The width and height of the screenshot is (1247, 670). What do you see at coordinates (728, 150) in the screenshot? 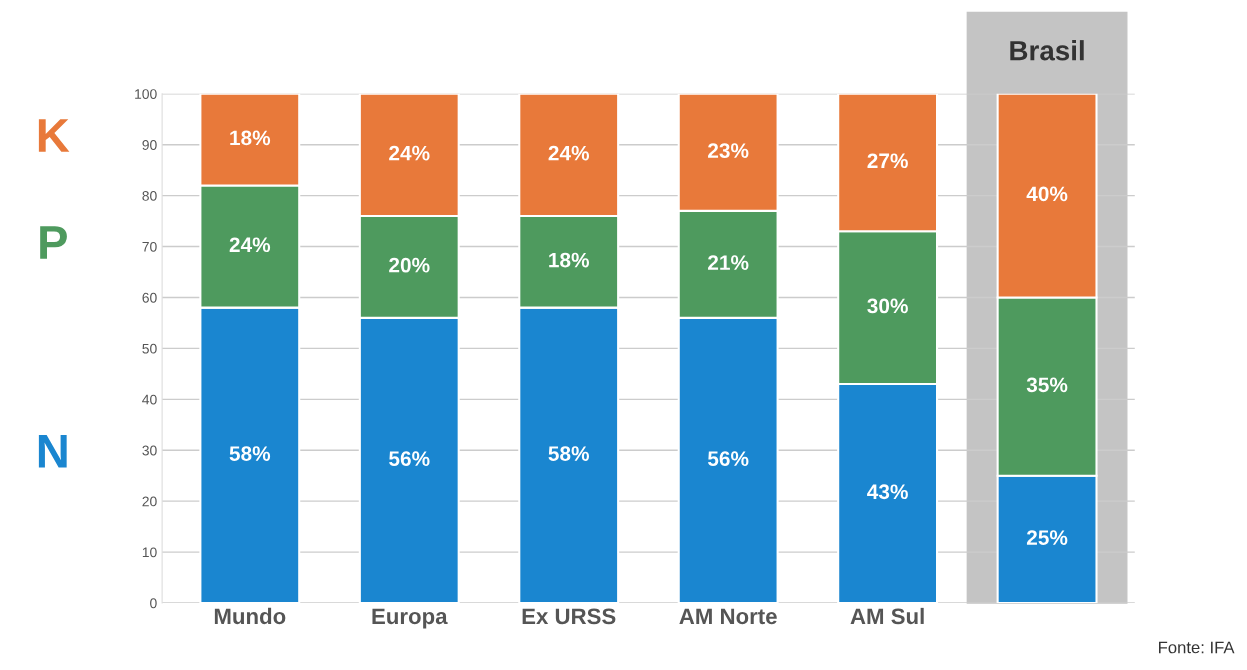
I see `data-label: 23%` at bounding box center [728, 150].